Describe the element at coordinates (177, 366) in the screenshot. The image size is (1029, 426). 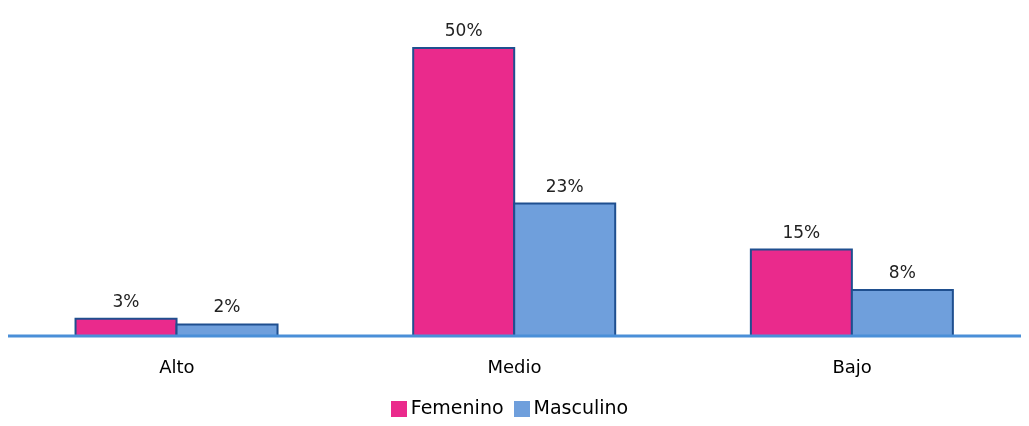
I see `x-tick-label: Alto` at that location.